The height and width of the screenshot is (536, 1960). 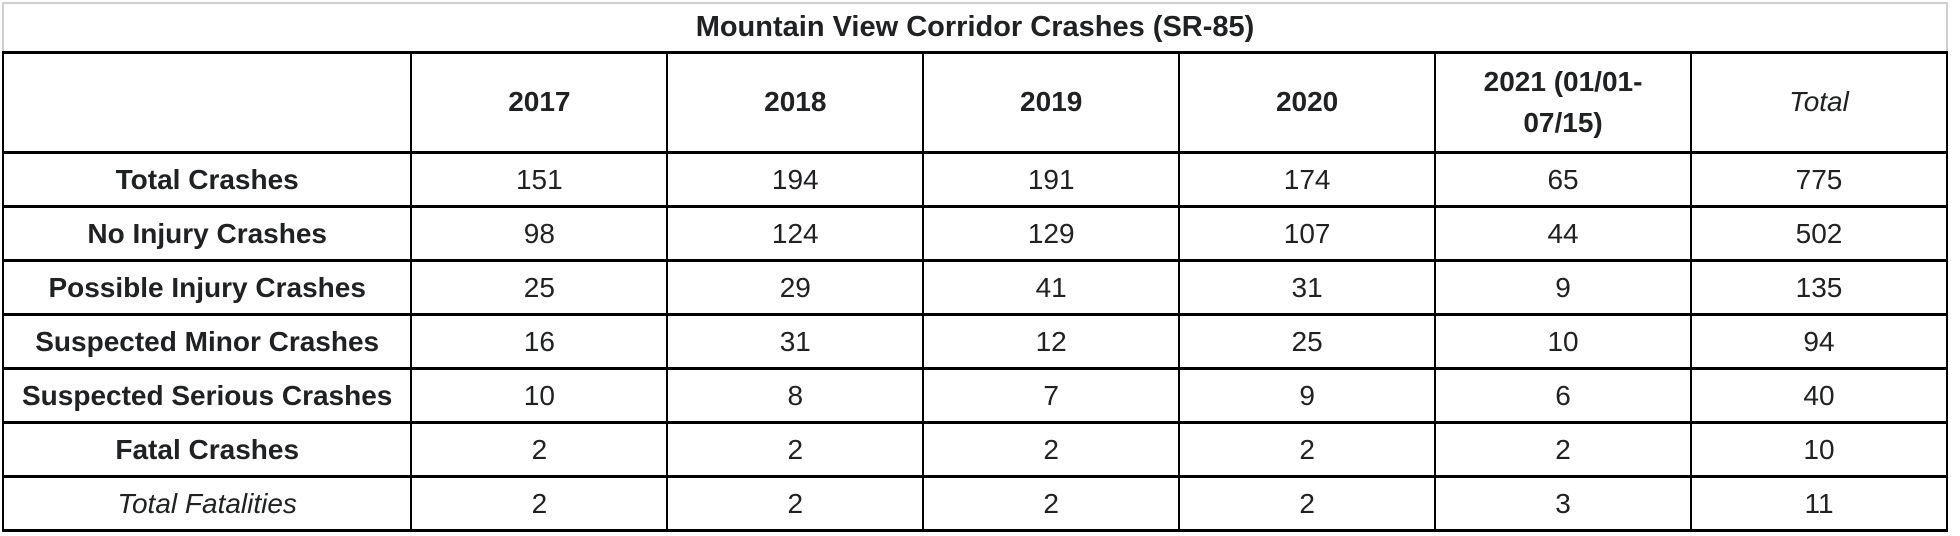 I want to click on column-header-blank, so click(x=207, y=102).